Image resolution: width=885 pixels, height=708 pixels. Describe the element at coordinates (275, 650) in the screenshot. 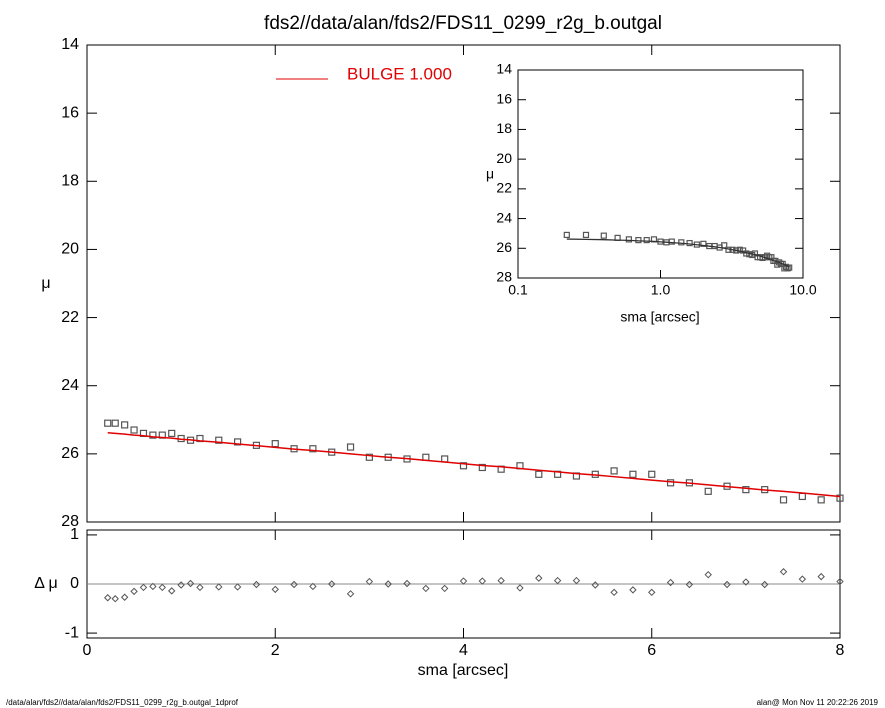

I see `x-tick-label: 2` at that location.